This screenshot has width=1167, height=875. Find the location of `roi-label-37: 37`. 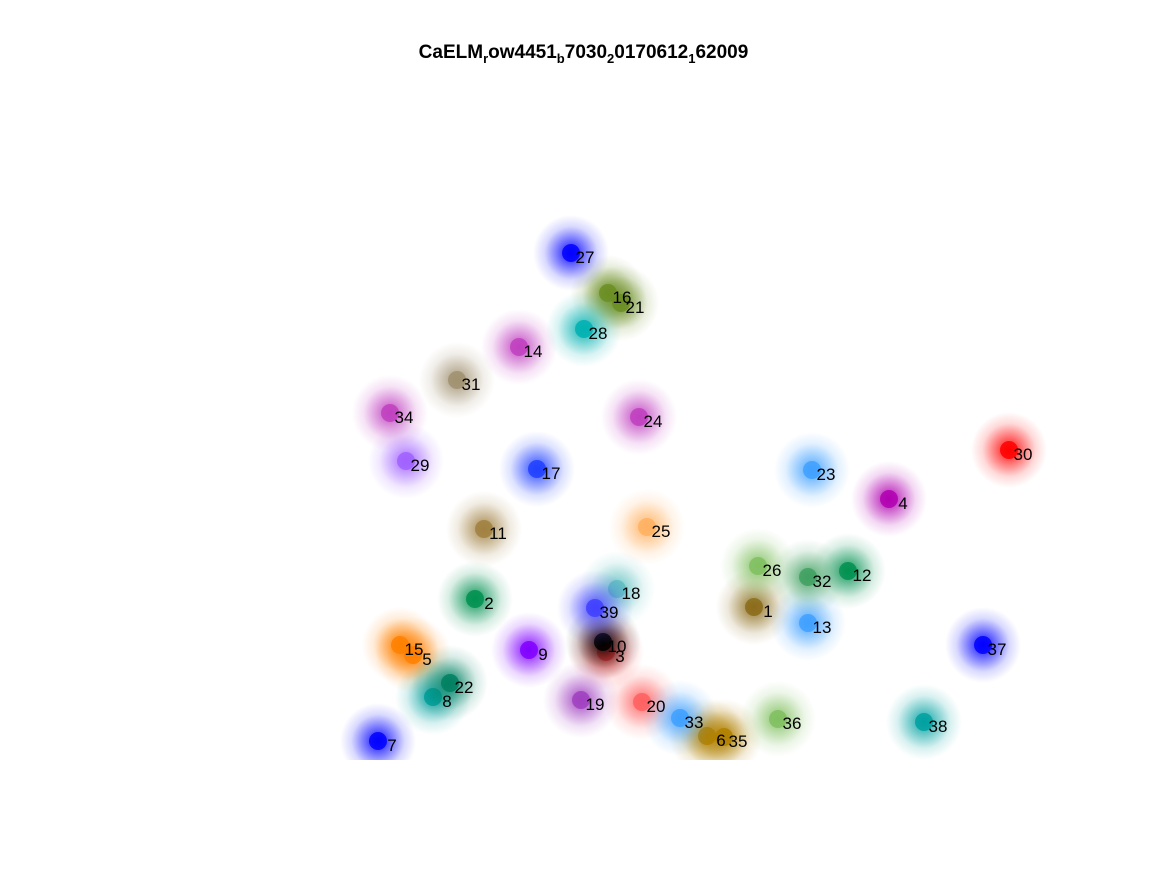

roi-label-37: 37 is located at coordinates (997, 649).